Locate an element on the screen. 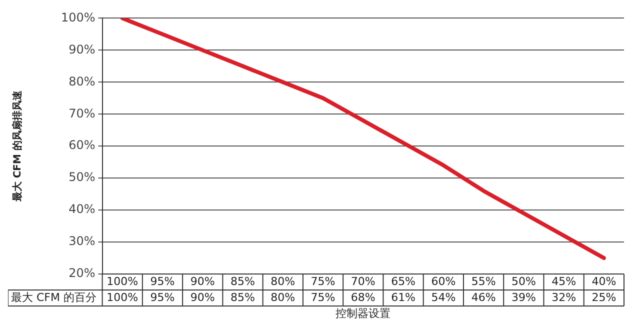  x-tick-label: 80% is located at coordinates (283, 281).